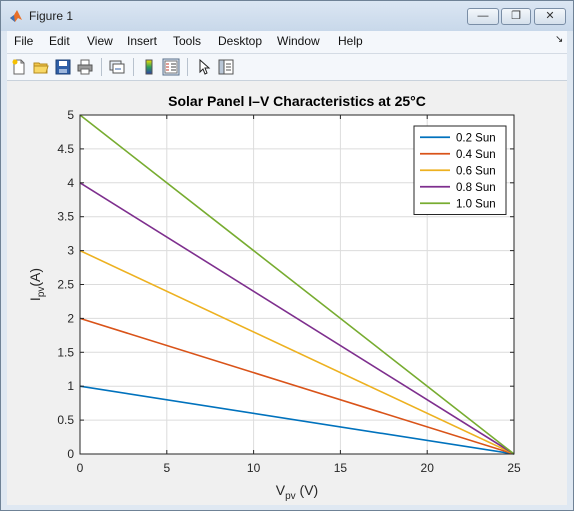  I want to click on x-tick-label: 5, so click(166, 468).